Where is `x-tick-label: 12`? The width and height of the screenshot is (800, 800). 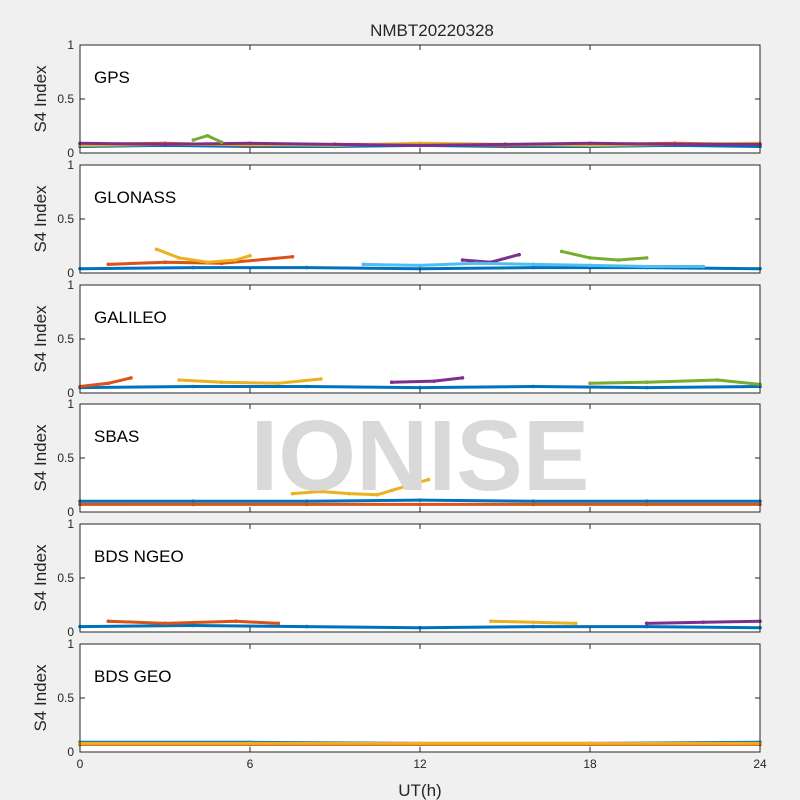
x-tick-label: 12 is located at coordinates (420, 764).